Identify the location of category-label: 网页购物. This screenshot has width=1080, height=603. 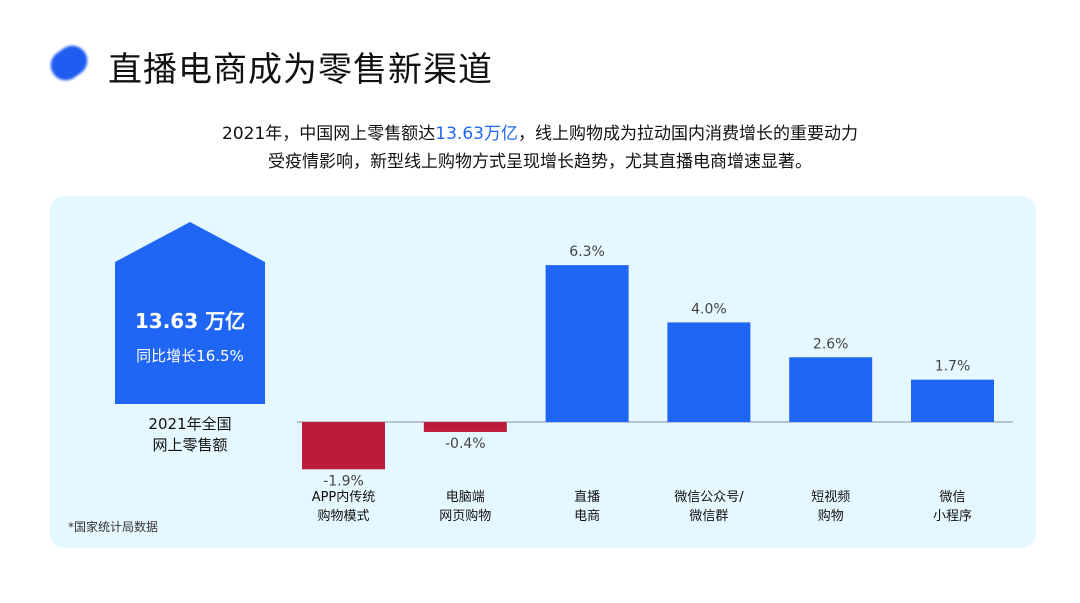
(465, 516).